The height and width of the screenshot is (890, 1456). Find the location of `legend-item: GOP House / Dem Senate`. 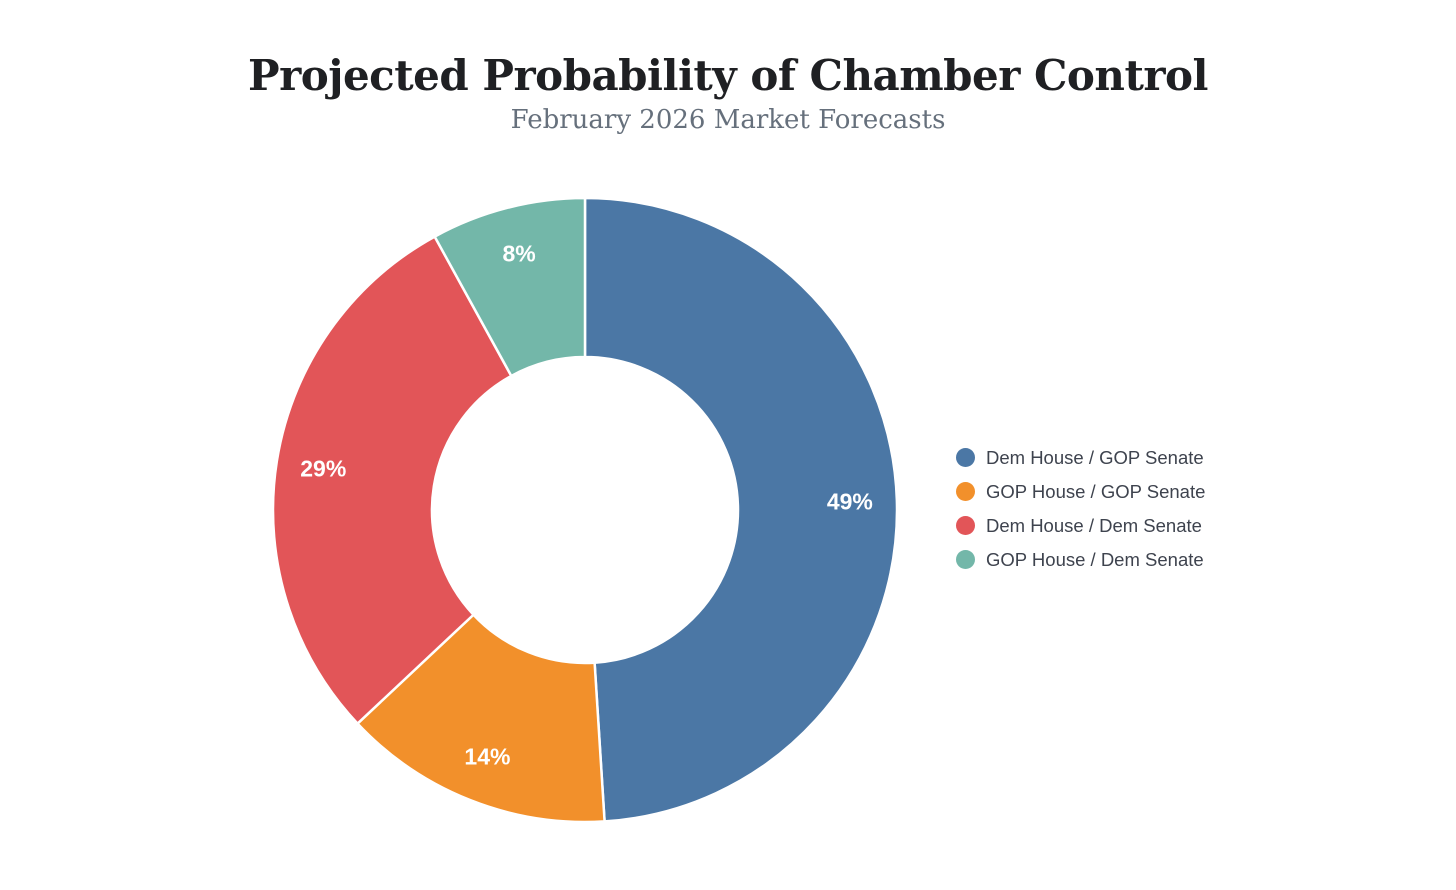

legend-item: GOP House / Dem Senate is located at coordinates (1080, 559).